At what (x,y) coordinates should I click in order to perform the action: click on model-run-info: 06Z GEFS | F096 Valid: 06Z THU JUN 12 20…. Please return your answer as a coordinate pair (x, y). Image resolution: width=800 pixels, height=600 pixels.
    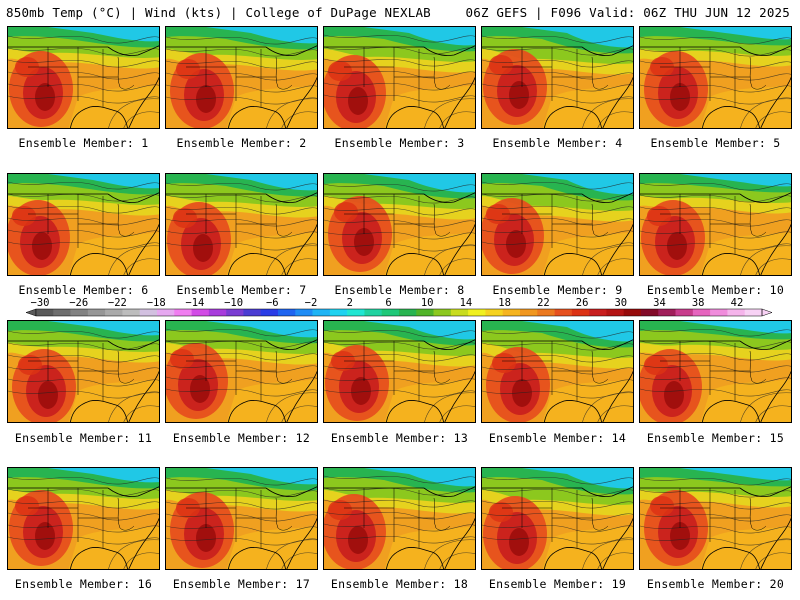
    Looking at the image, I should click on (627, 12).